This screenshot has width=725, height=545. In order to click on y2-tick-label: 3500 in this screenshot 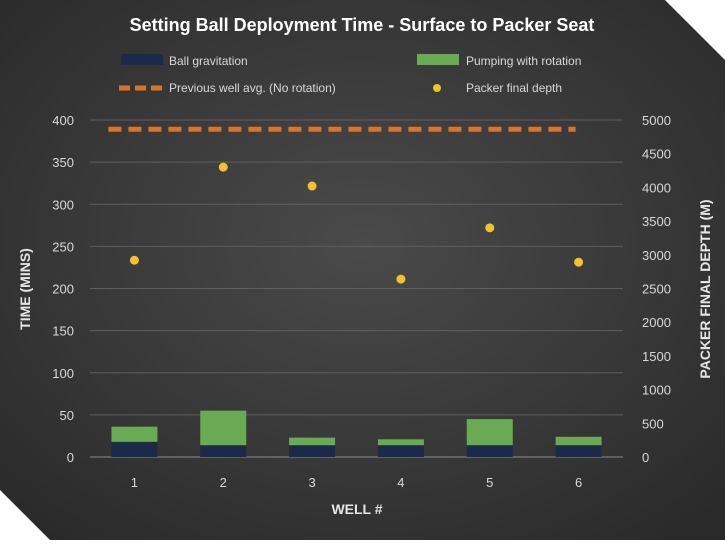, I will do `click(656, 221)`.